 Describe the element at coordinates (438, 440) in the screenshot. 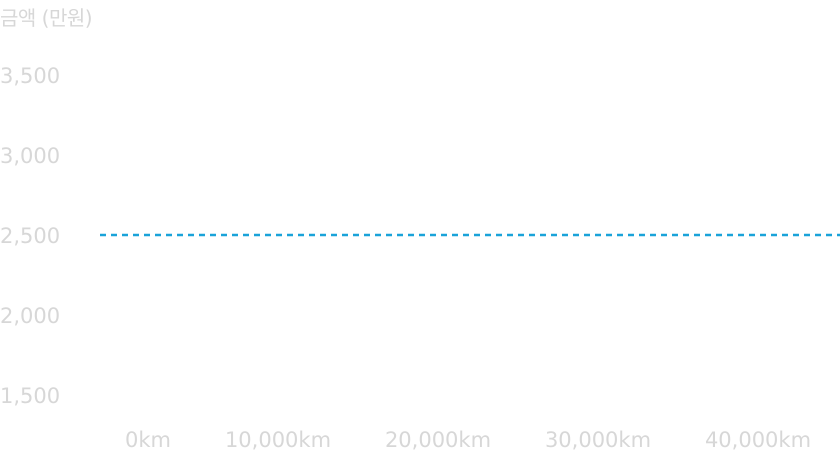

I see `x-tick-label: 20,000km` at that location.